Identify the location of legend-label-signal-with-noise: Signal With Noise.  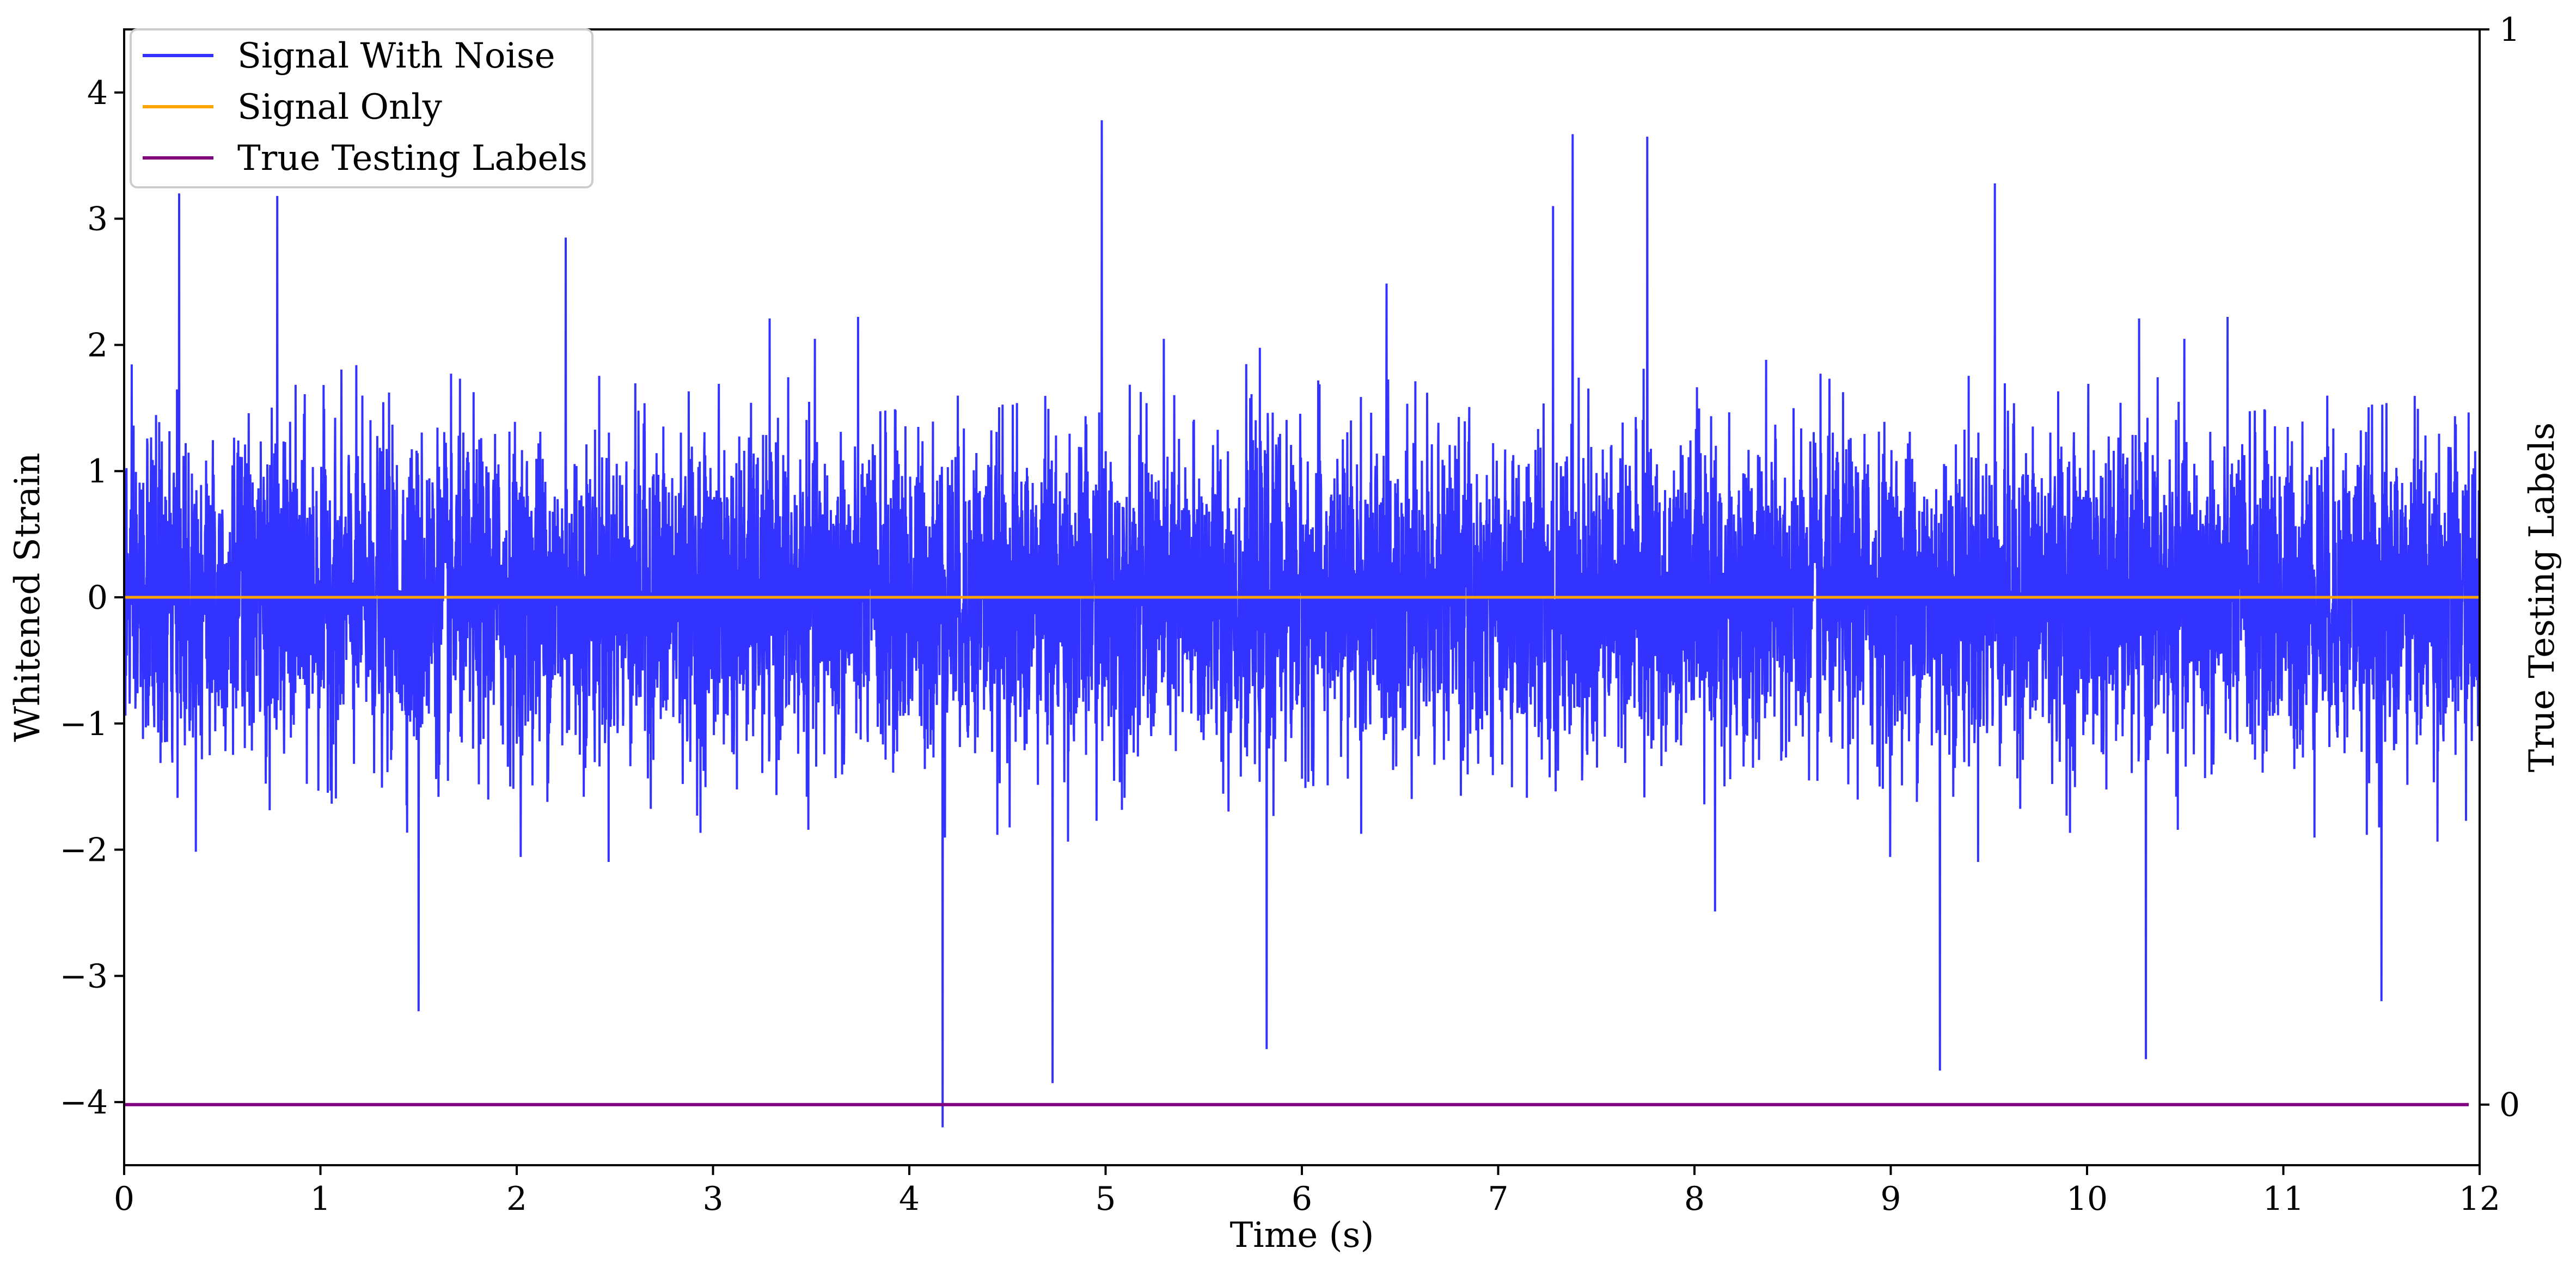
(396, 56).